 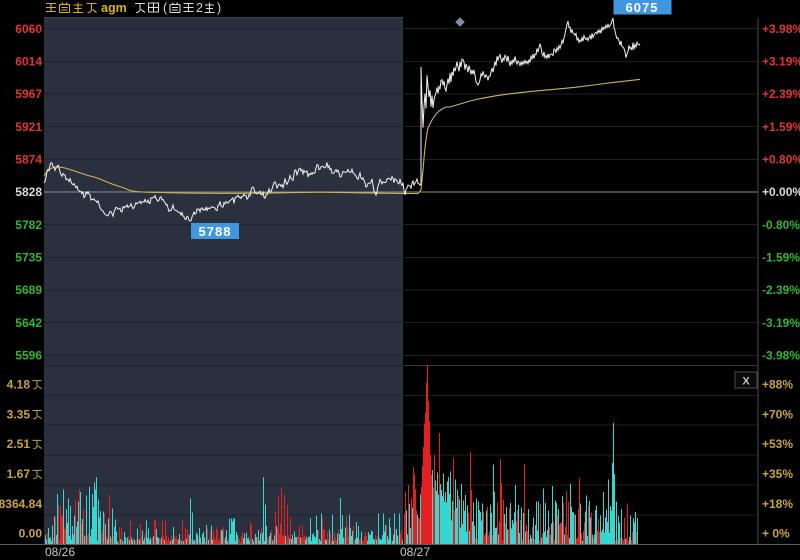 What do you see at coordinates (19, 414) in the screenshot?
I see `svg-text: 3.35` at bounding box center [19, 414].